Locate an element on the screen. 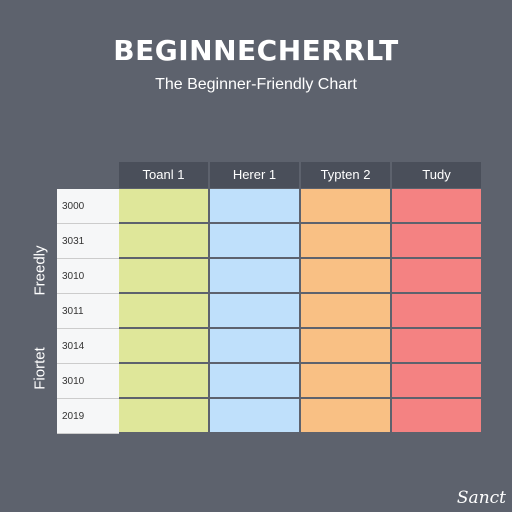  table-cell-r4-c3 is located at coordinates (346, 311).